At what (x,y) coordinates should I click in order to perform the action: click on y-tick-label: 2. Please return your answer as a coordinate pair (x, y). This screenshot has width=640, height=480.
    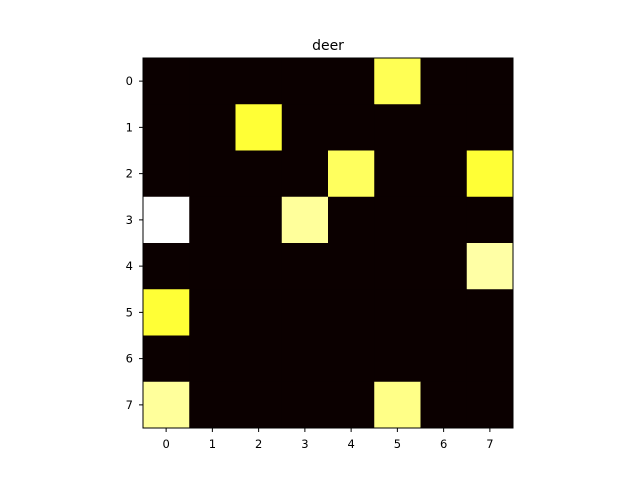
    Looking at the image, I should click on (129, 174).